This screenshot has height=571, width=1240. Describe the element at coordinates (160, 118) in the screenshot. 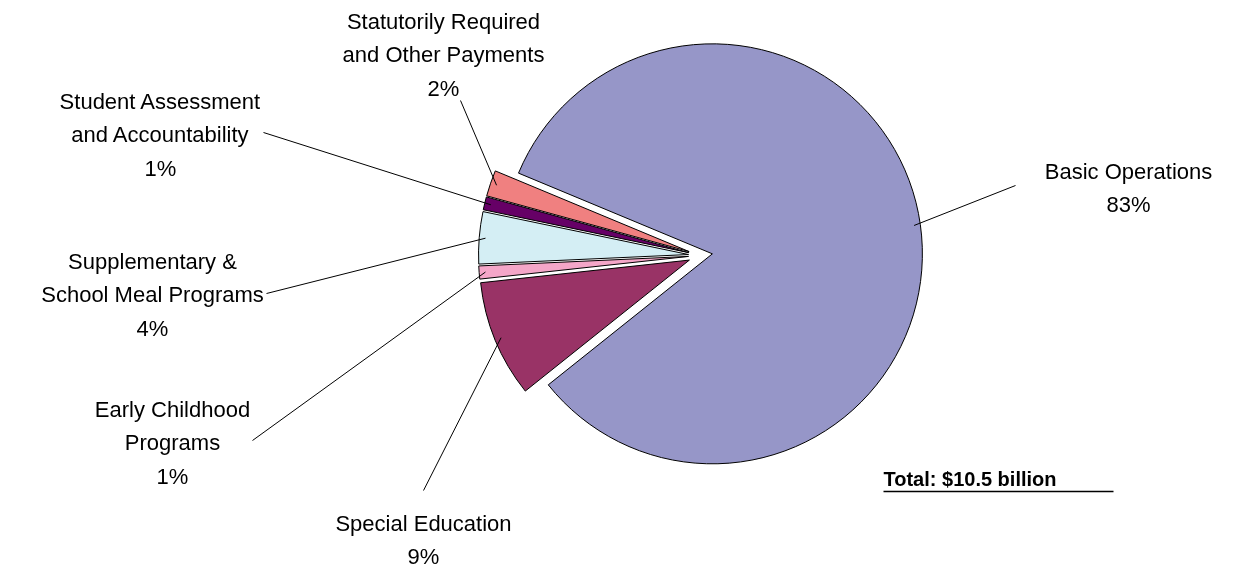

I see `slice-label: Student Assessment and Accountability` at that location.